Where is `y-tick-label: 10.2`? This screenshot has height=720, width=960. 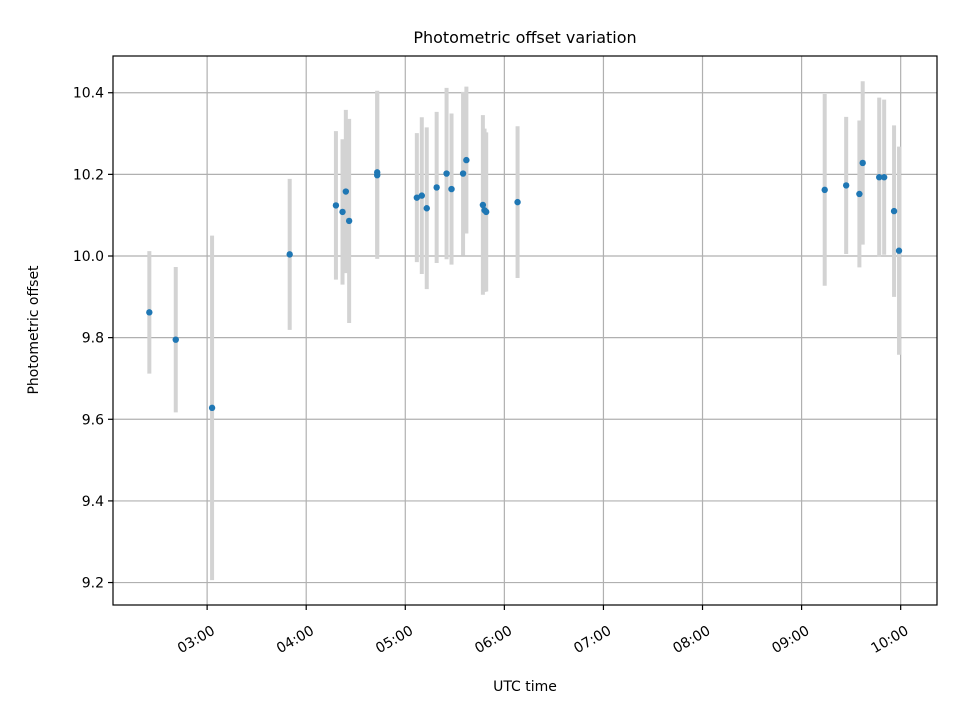 y-tick-label: 10.2 is located at coordinates (88, 175).